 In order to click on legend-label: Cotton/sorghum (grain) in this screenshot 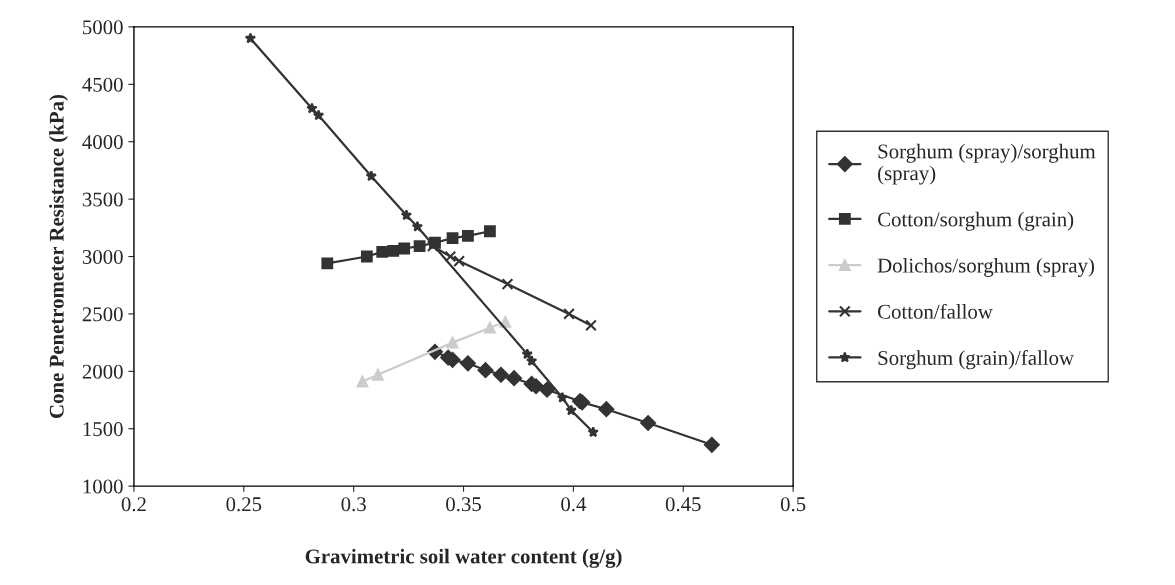, I will do `click(976, 221)`.